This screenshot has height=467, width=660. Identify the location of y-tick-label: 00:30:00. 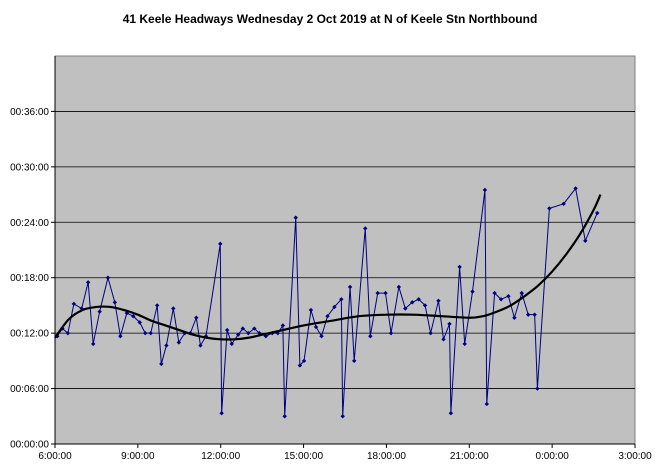
(29, 167).